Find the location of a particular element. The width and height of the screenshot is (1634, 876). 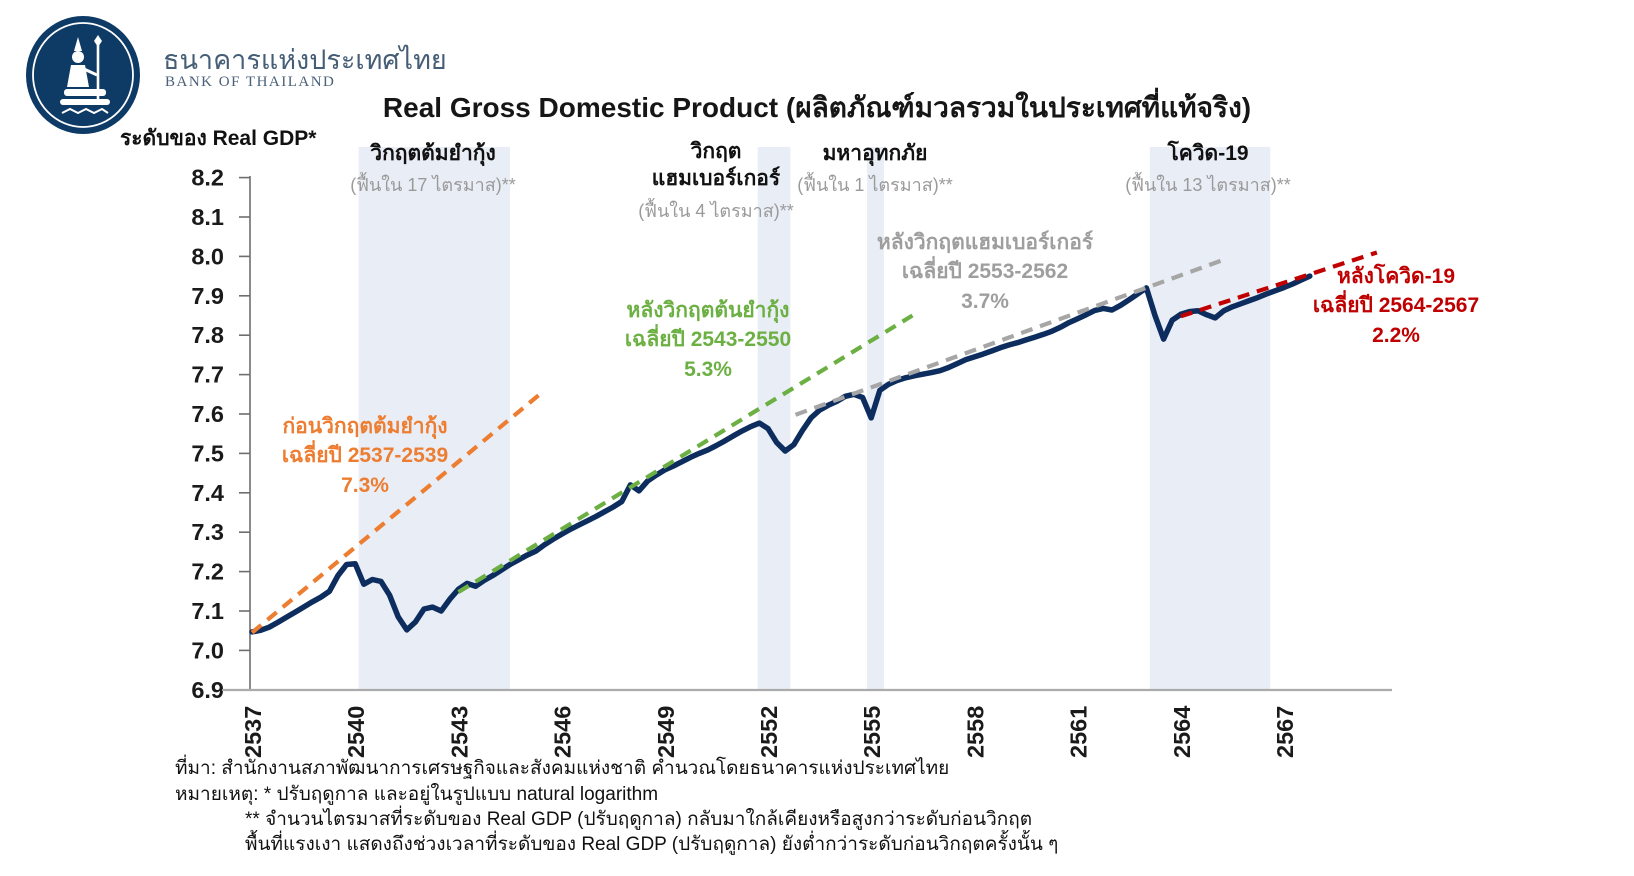

x-tick-label: 2564 is located at coordinates (1182, 732).